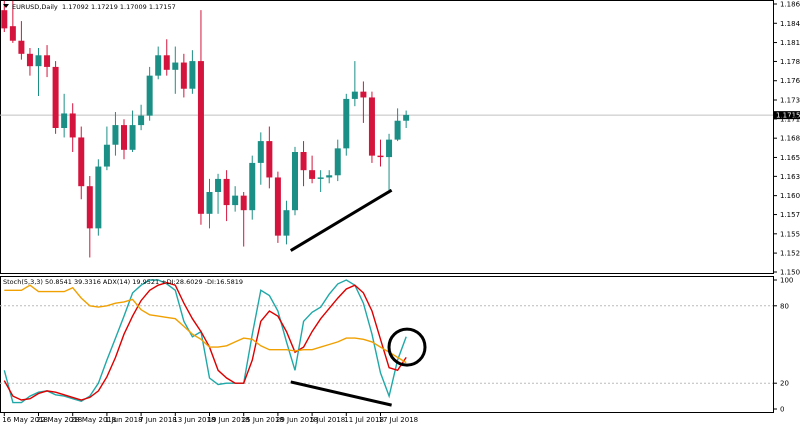 The image size is (800, 425). I want to click on price-tick-label: 1.18685, so click(790, 5).